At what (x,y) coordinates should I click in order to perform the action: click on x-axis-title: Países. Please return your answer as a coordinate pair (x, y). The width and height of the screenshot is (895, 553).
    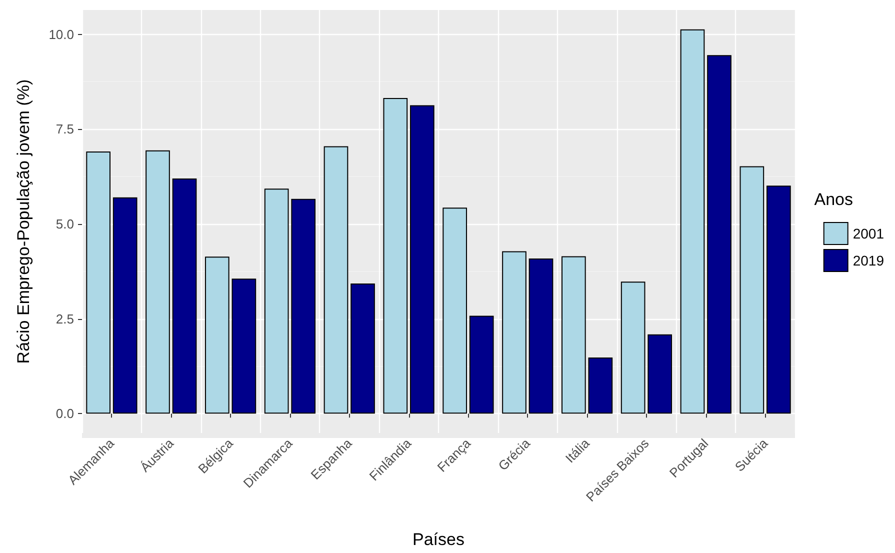
    Looking at the image, I should click on (438, 539).